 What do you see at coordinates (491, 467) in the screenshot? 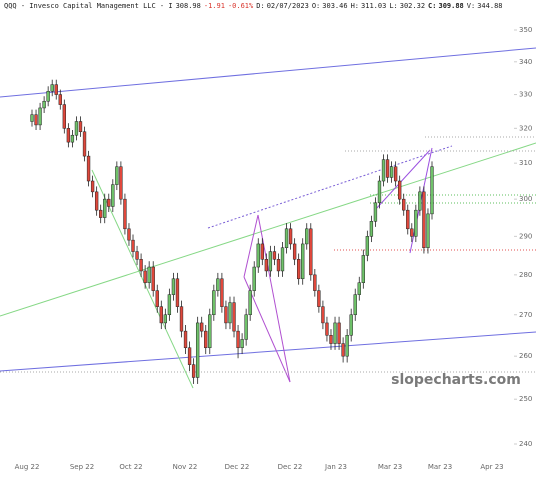
I see `x-tick-label: Apr 23` at bounding box center [491, 467].